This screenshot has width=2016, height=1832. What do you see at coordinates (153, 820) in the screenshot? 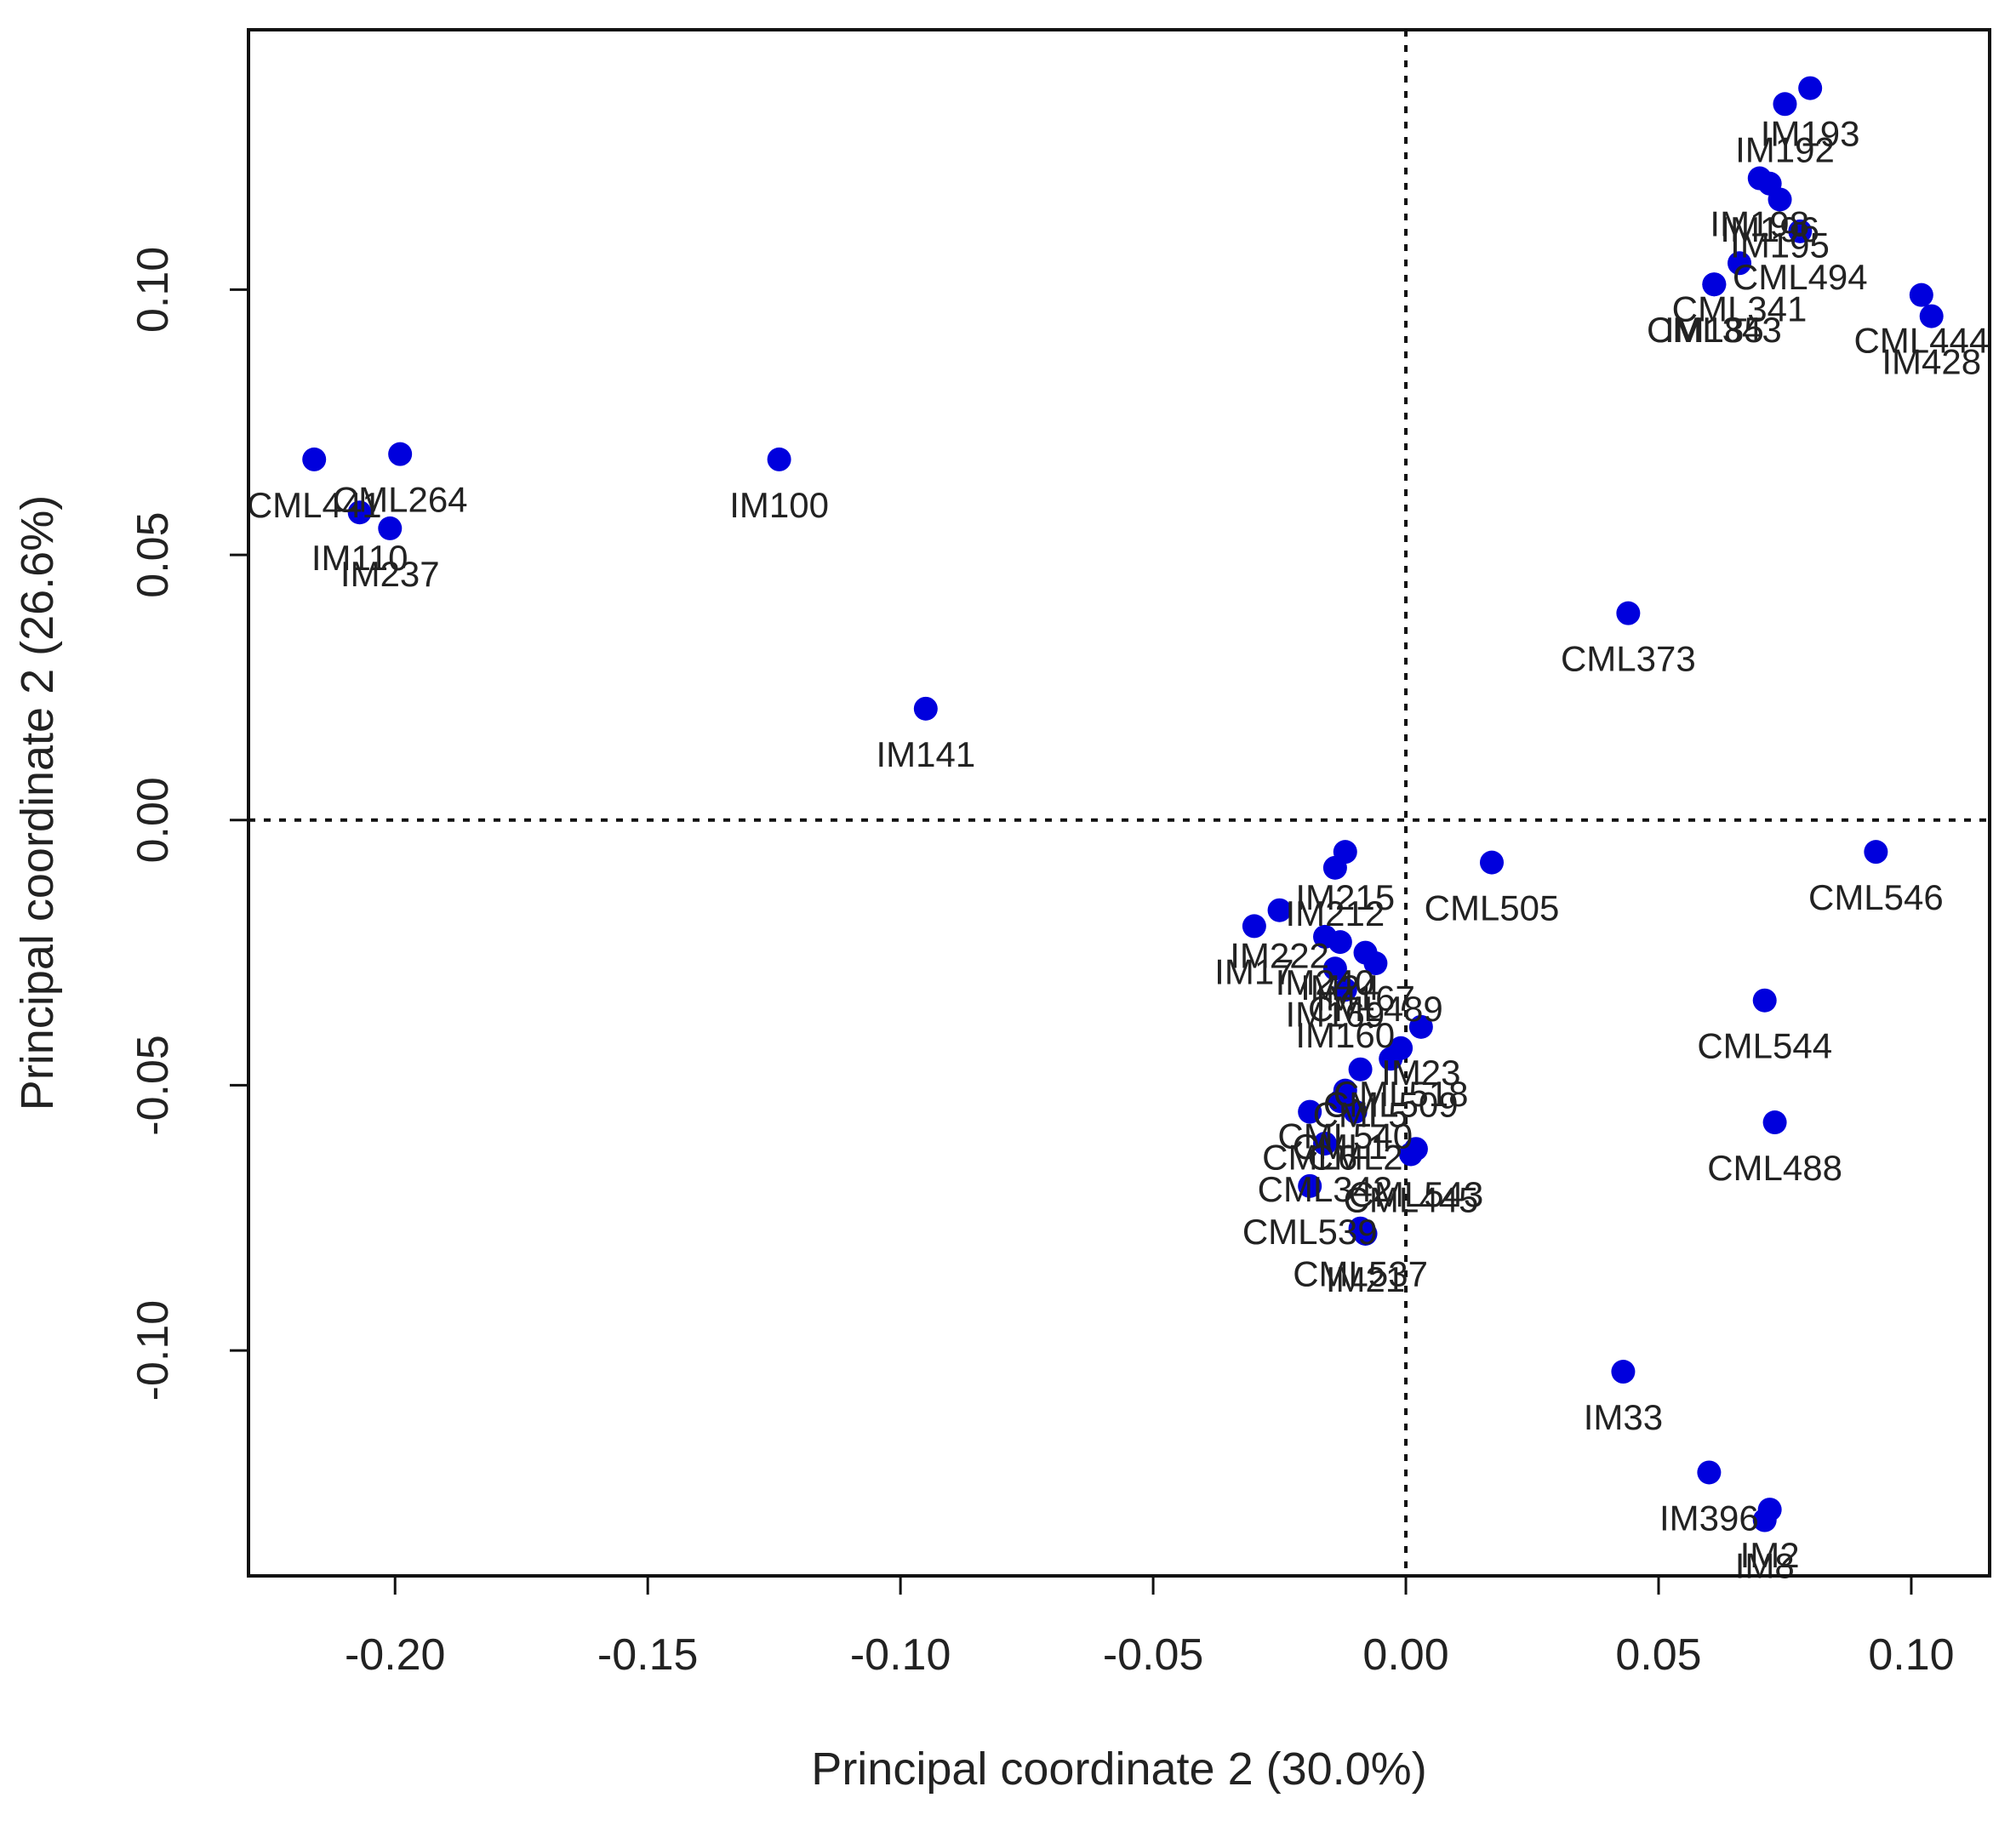
I see `y-tick-label: 0.00` at bounding box center [153, 820].